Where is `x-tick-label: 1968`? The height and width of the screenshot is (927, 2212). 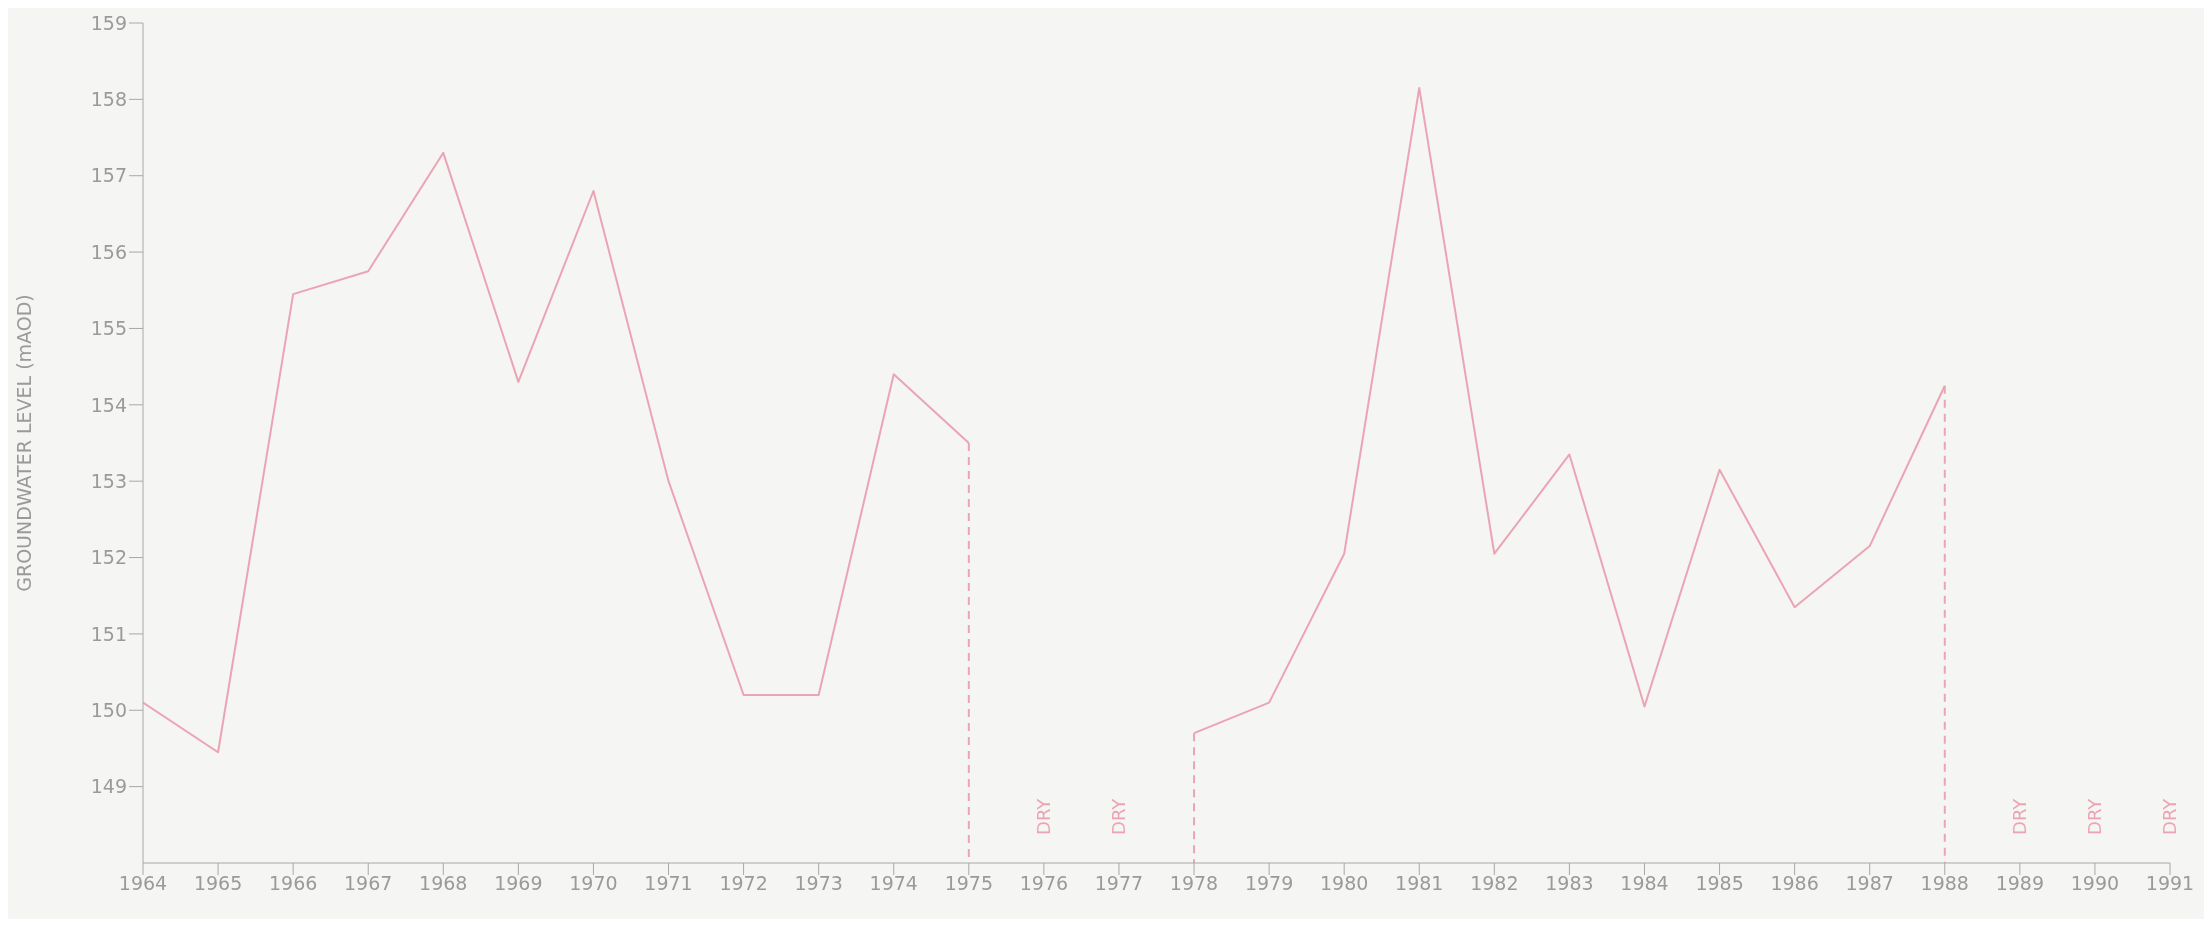
x-tick-label: 1968 is located at coordinates (443, 883).